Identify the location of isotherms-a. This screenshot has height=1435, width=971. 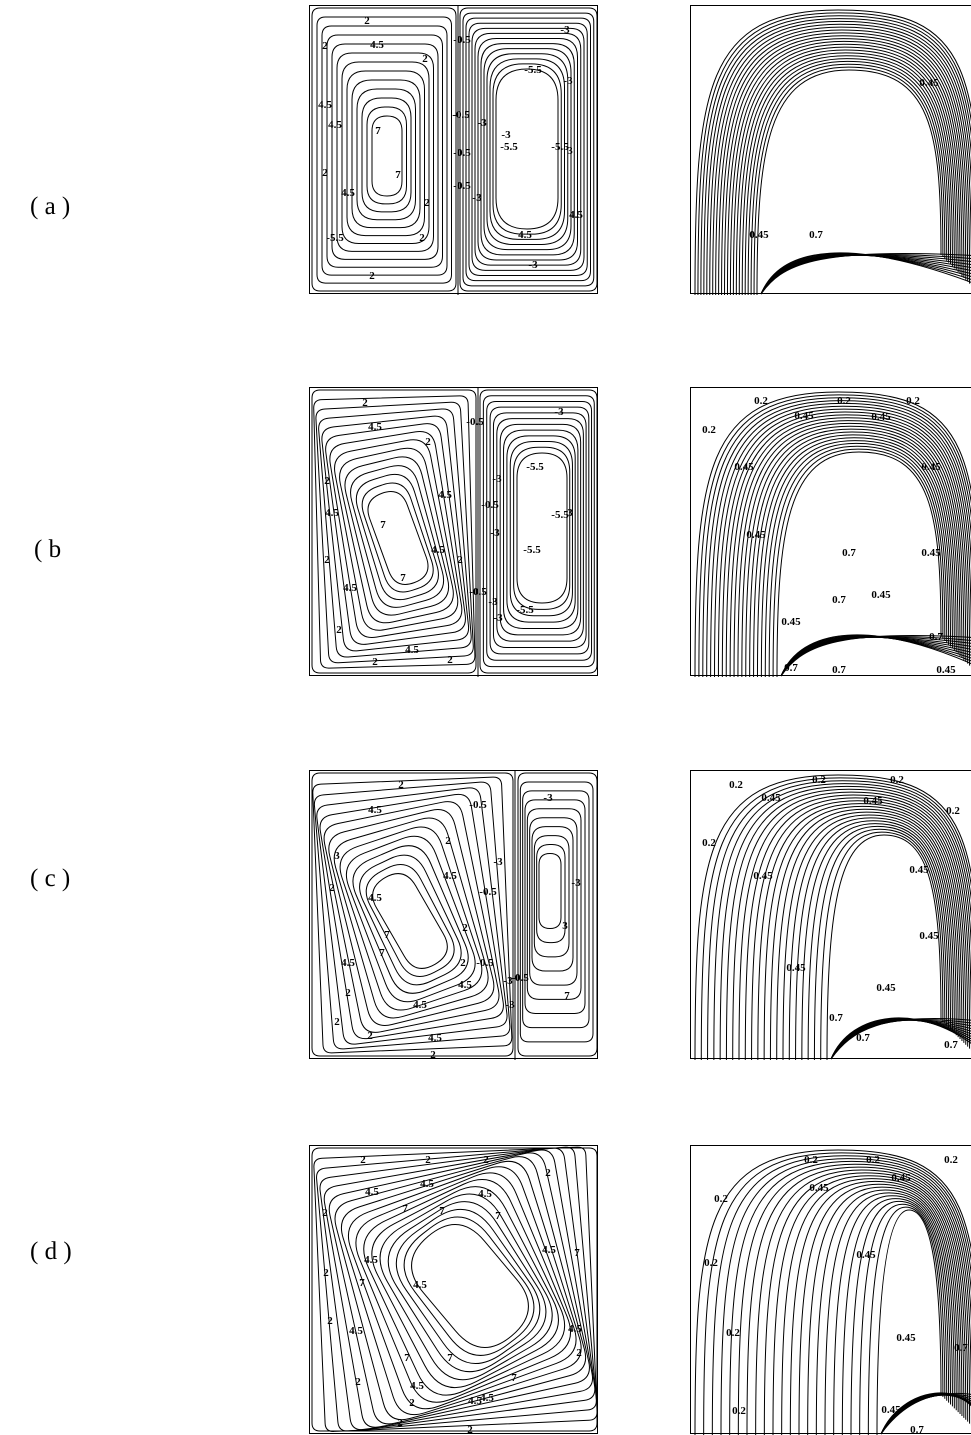
(832, 152).